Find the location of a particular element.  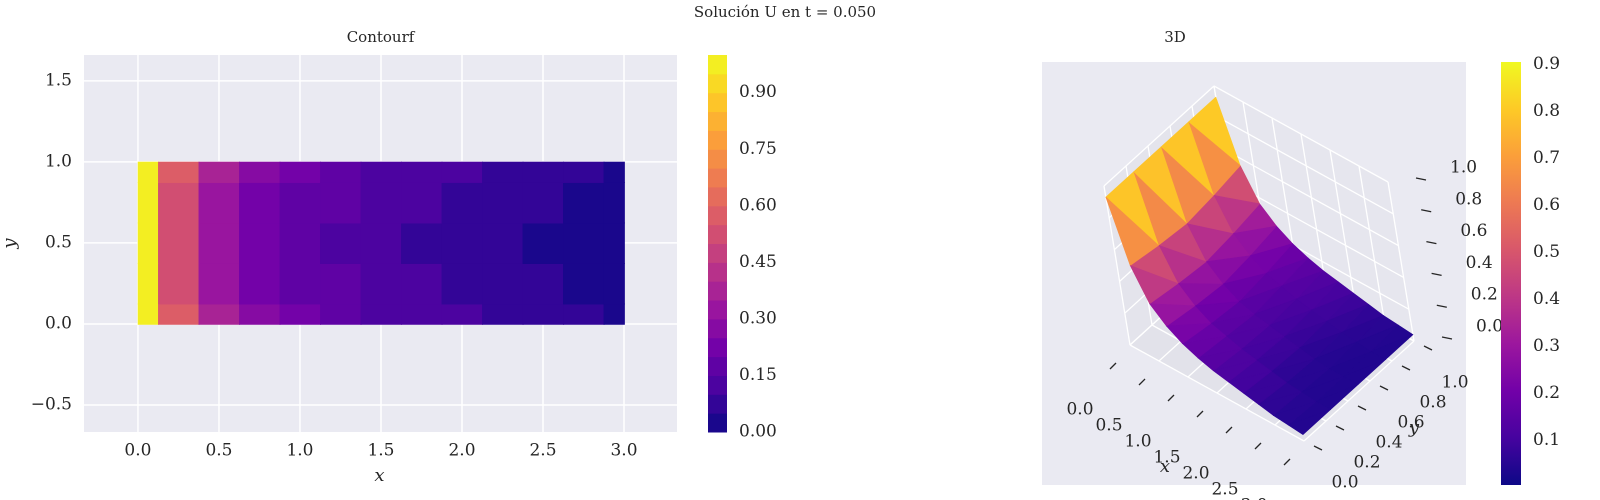

colorbar-tick-label: 0.60 is located at coordinates (758, 205).